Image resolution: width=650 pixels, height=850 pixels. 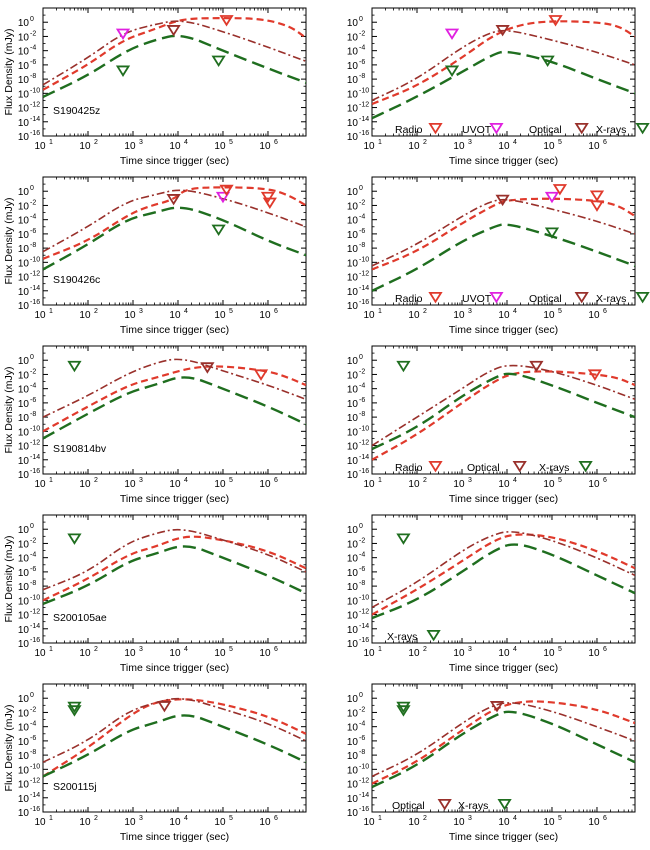 What do you see at coordinates (35, 795) in the screenshot?
I see `y-tick-exponent: -14` at bounding box center [35, 795].